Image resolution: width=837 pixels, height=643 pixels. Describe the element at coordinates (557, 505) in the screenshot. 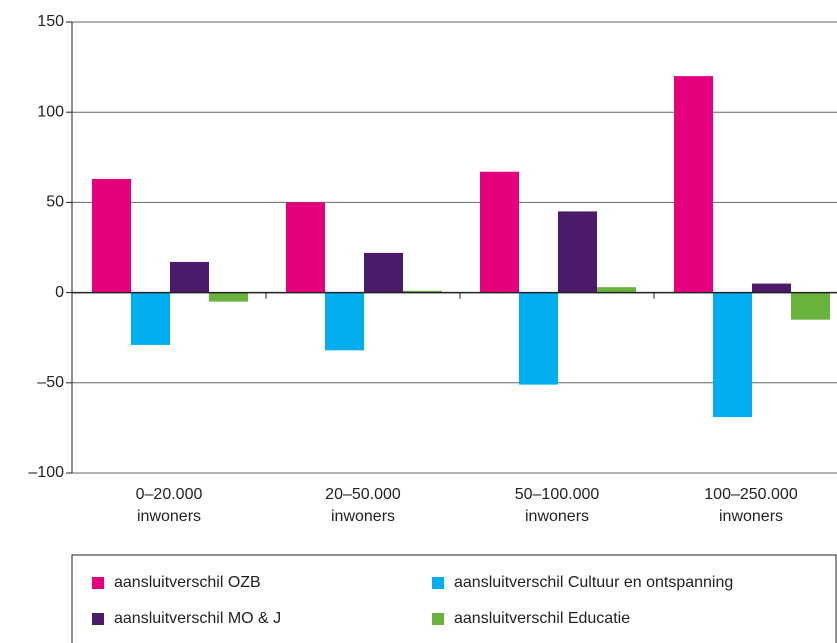

I see `x-tick-label: 50–100.000 inwoners` at that location.